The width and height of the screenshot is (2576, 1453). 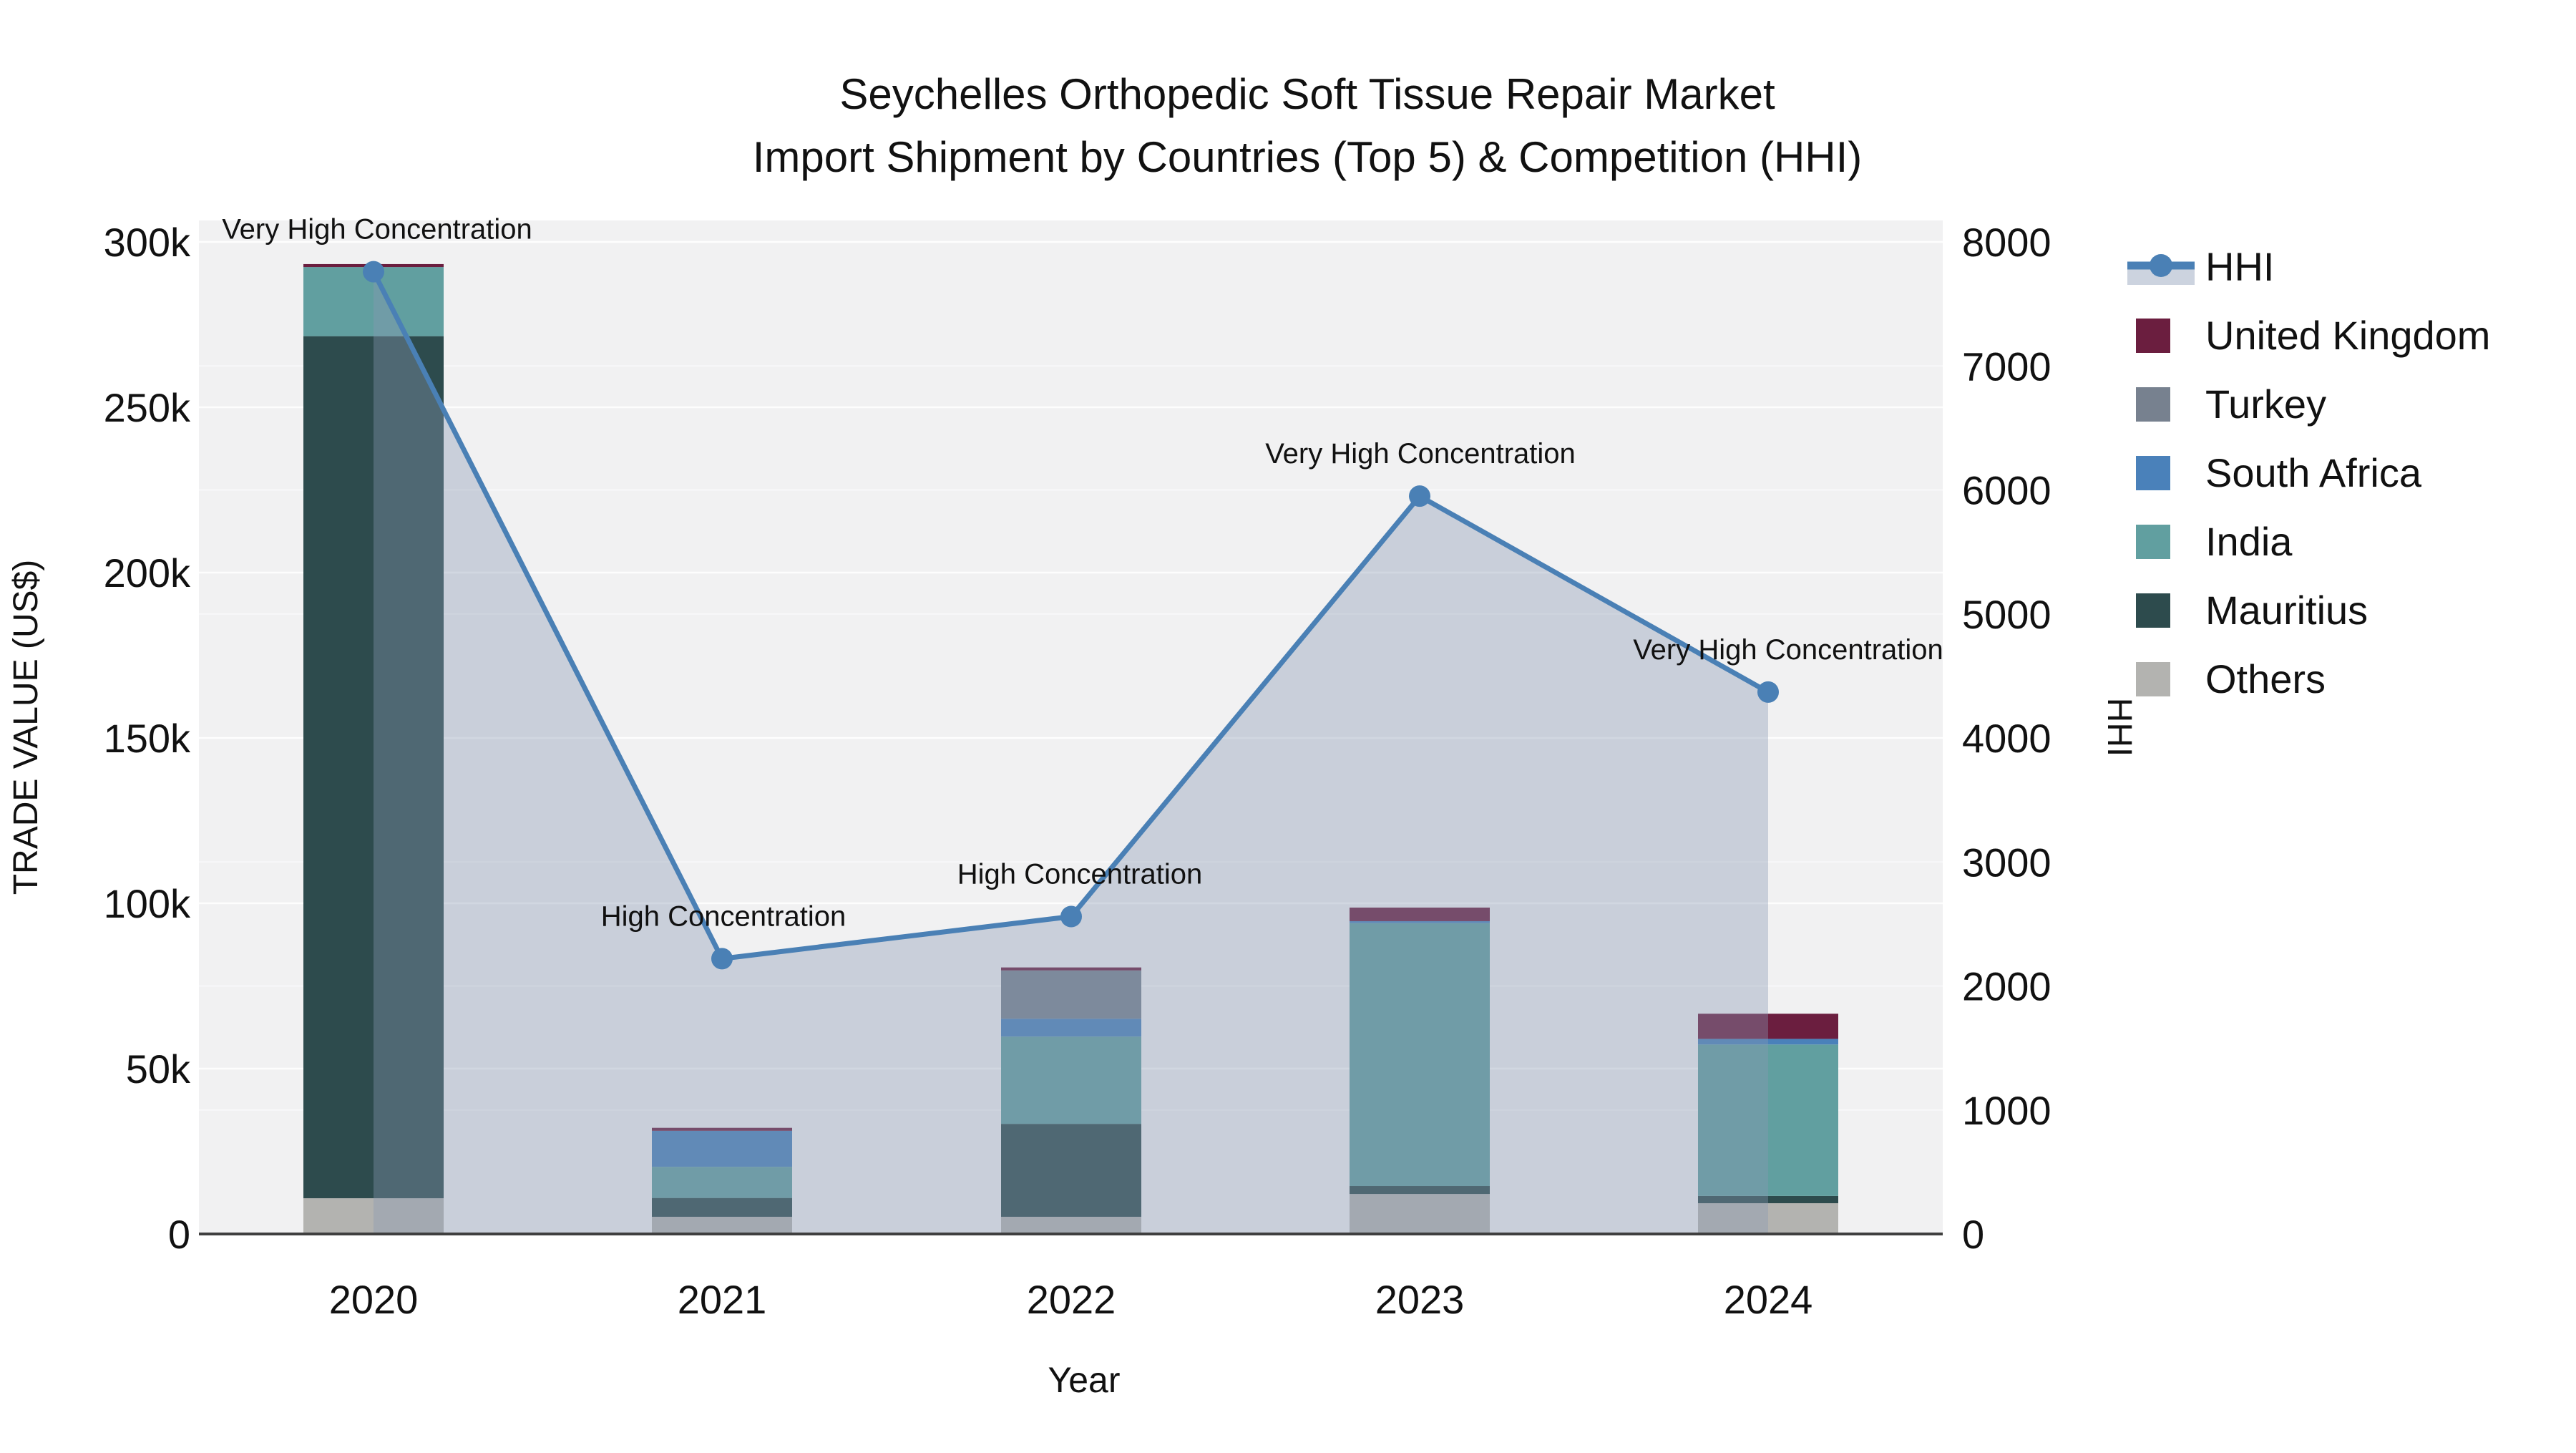 I want to click on right-axis-title: HHI, so click(x=2119, y=727).